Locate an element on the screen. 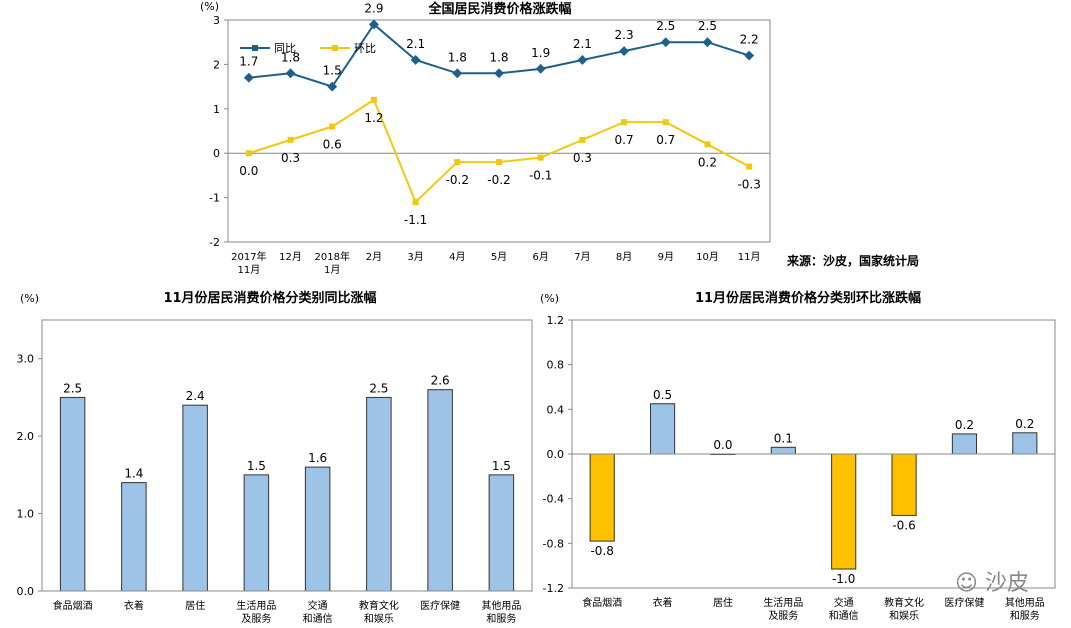  y-tick-label: -1.2 is located at coordinates (553, 588).